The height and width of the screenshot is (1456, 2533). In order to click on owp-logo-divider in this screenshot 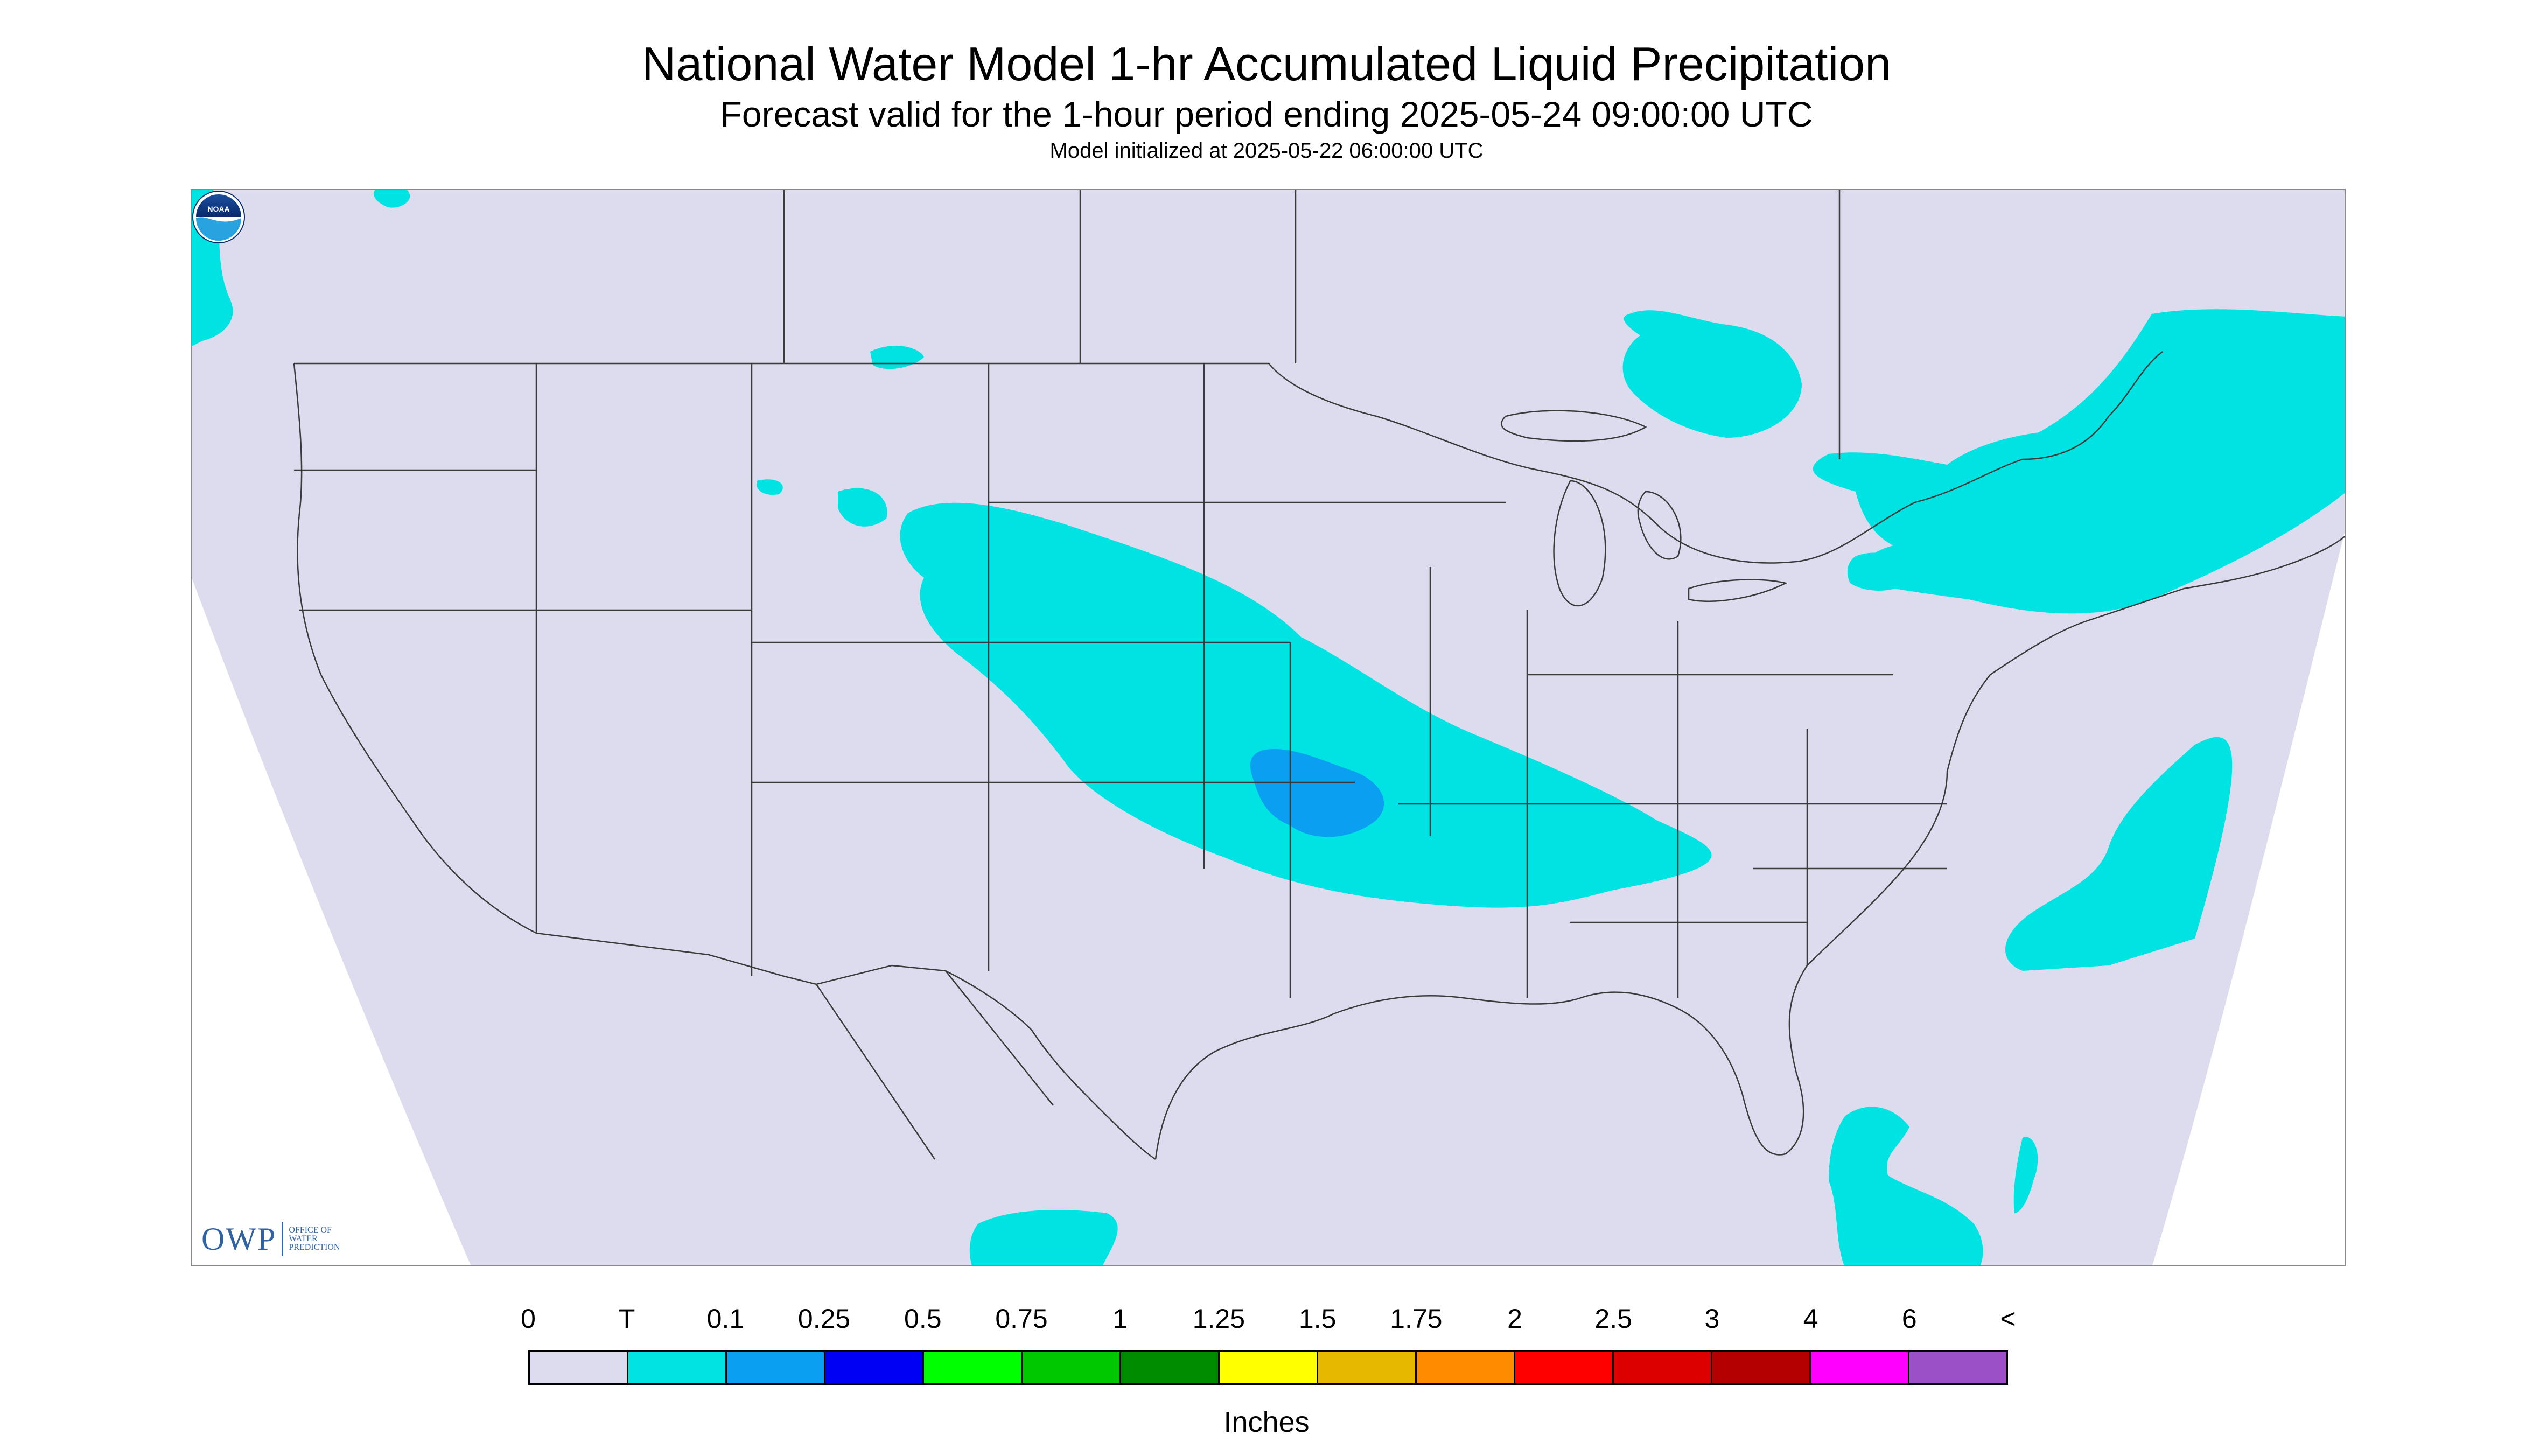, I will do `click(283, 1239)`.